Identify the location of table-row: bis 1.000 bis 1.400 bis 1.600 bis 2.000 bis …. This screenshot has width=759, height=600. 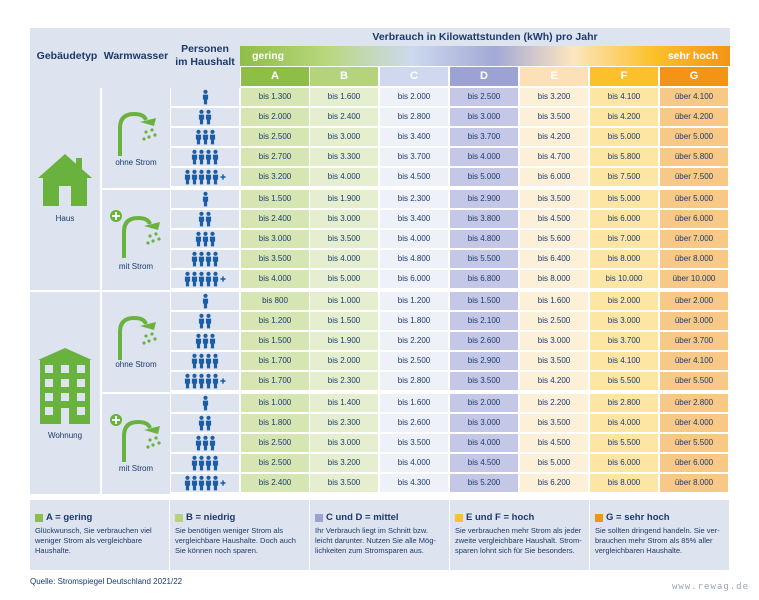
(485, 403).